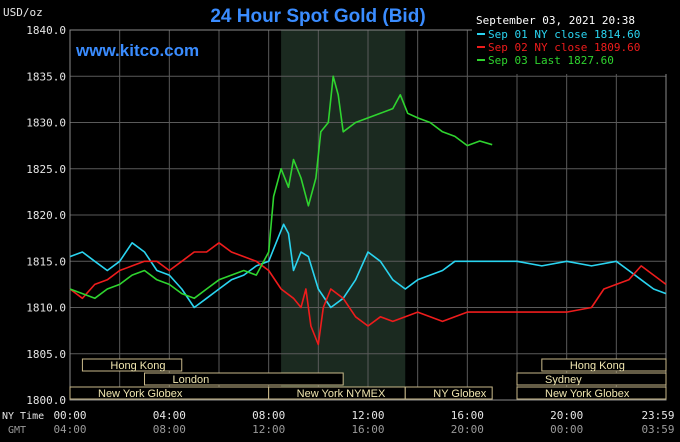 The image size is (680, 442). Describe the element at coordinates (46, 215) in the screenshot. I see `y-tick-label: 1820.0` at that location.